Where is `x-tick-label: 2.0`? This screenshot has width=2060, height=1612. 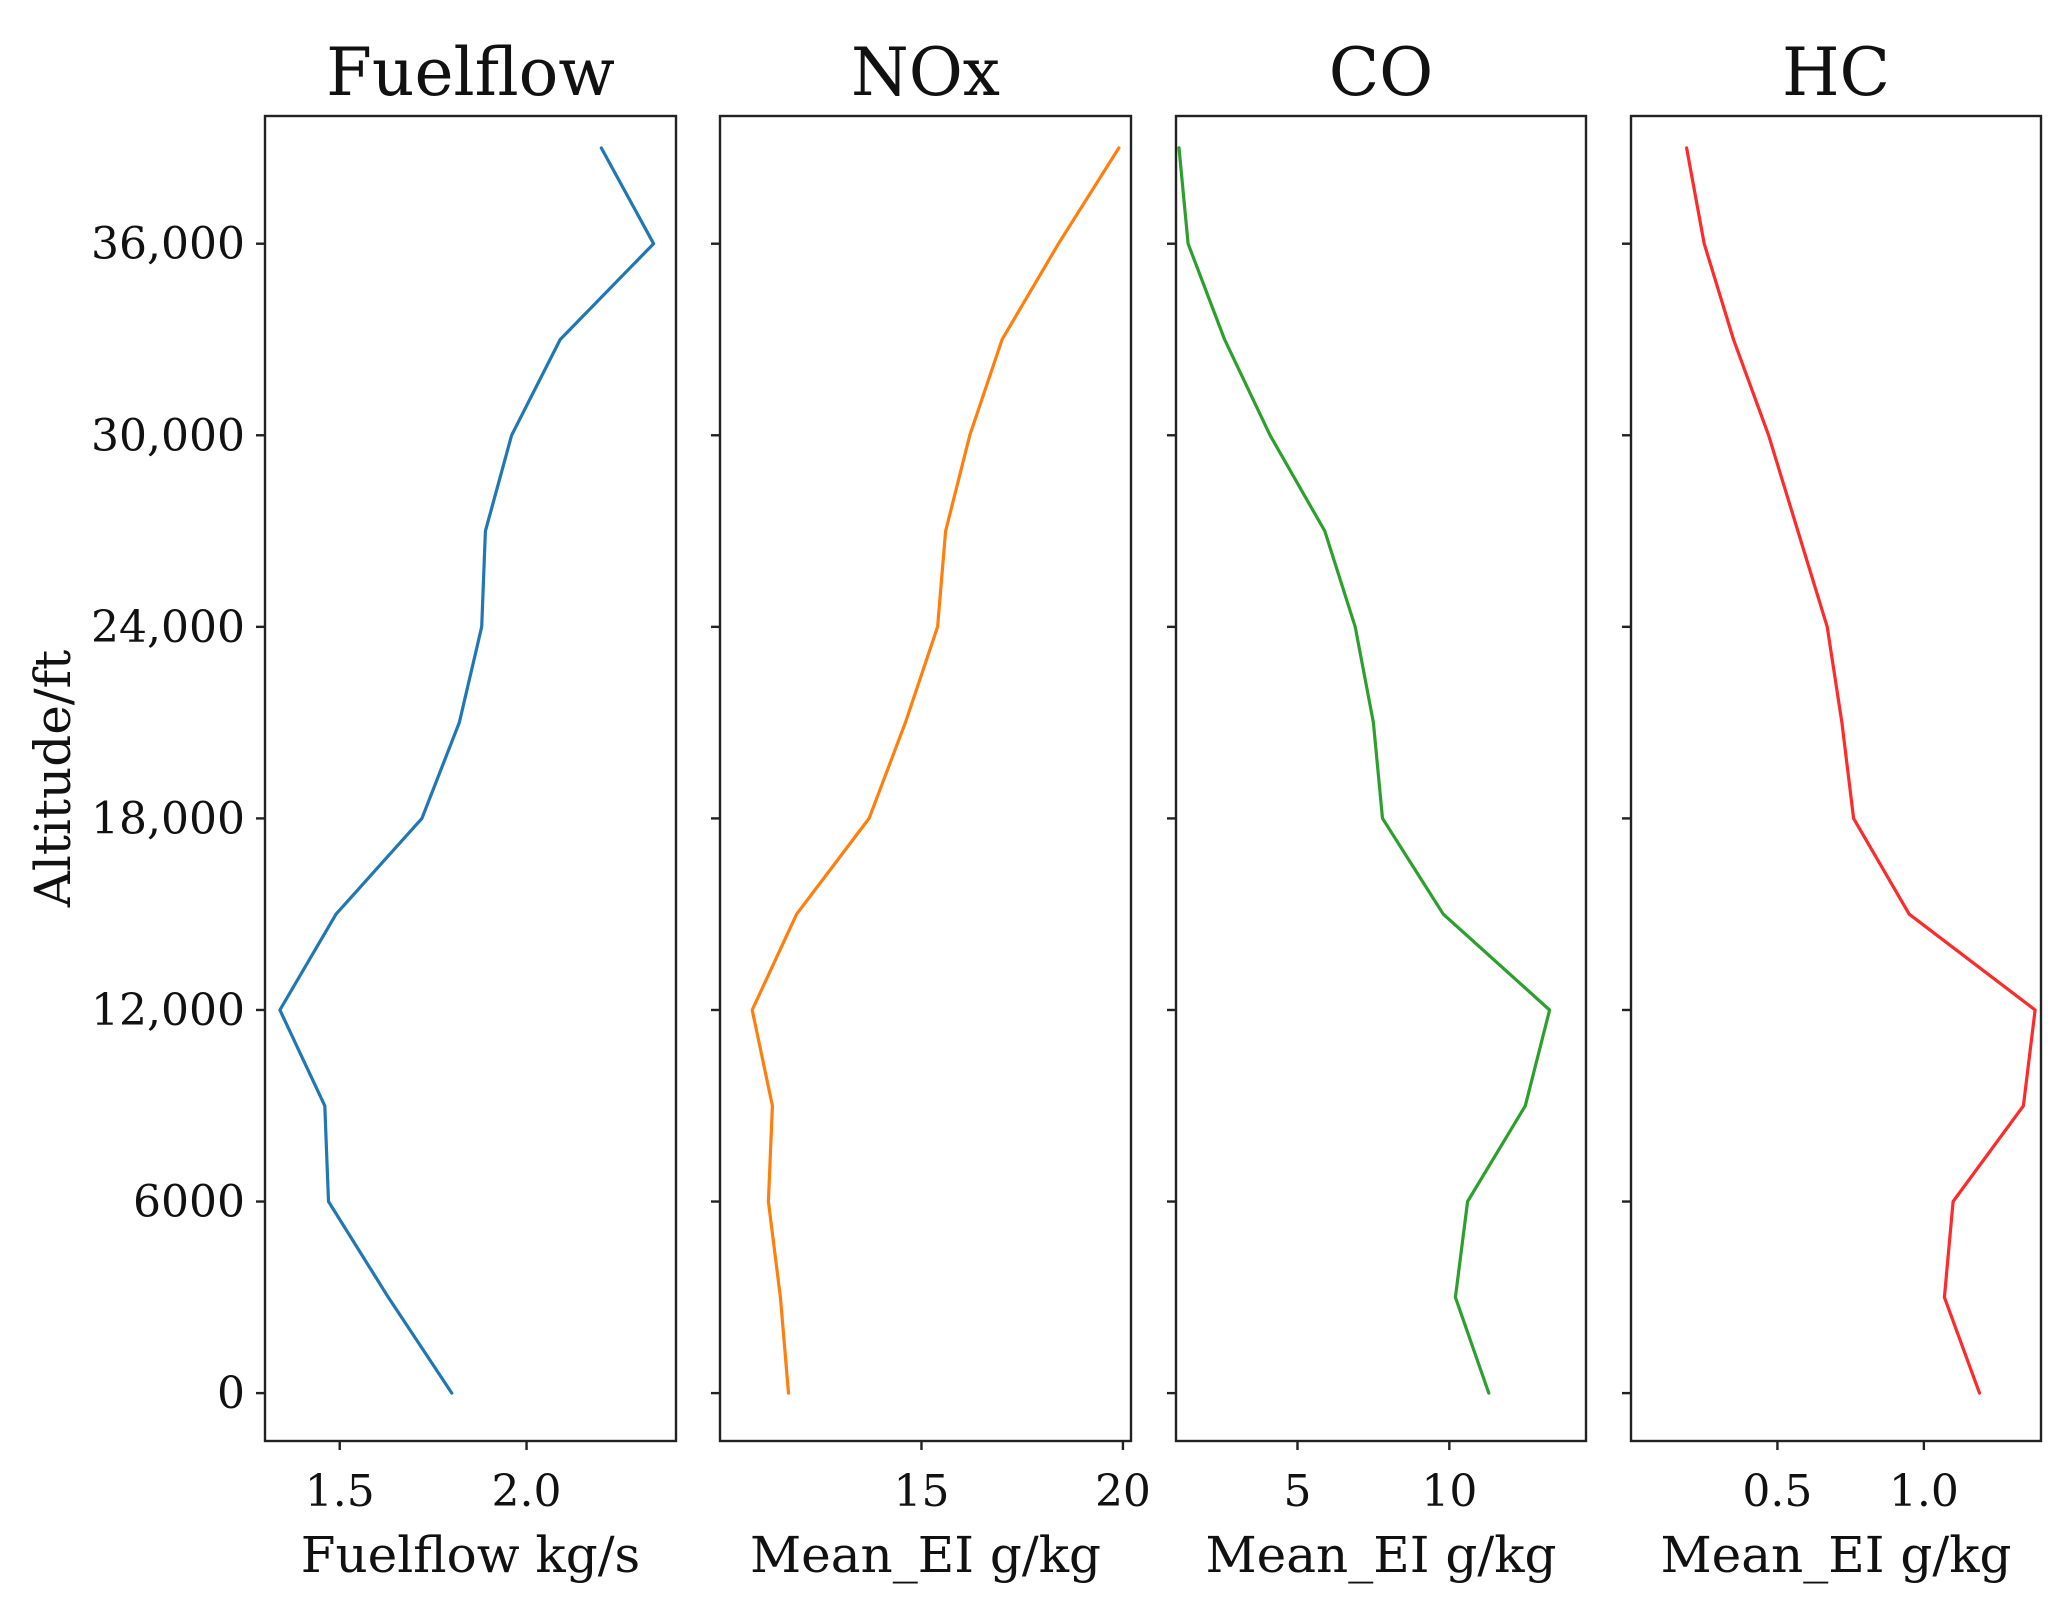 x-tick-label: 2.0 is located at coordinates (527, 1491).